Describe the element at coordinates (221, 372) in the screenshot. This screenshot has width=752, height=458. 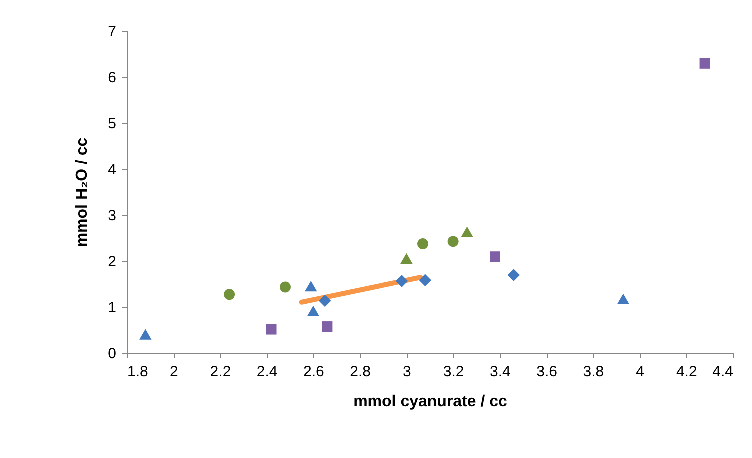
I see `x-tick-label: 2.2` at that location.